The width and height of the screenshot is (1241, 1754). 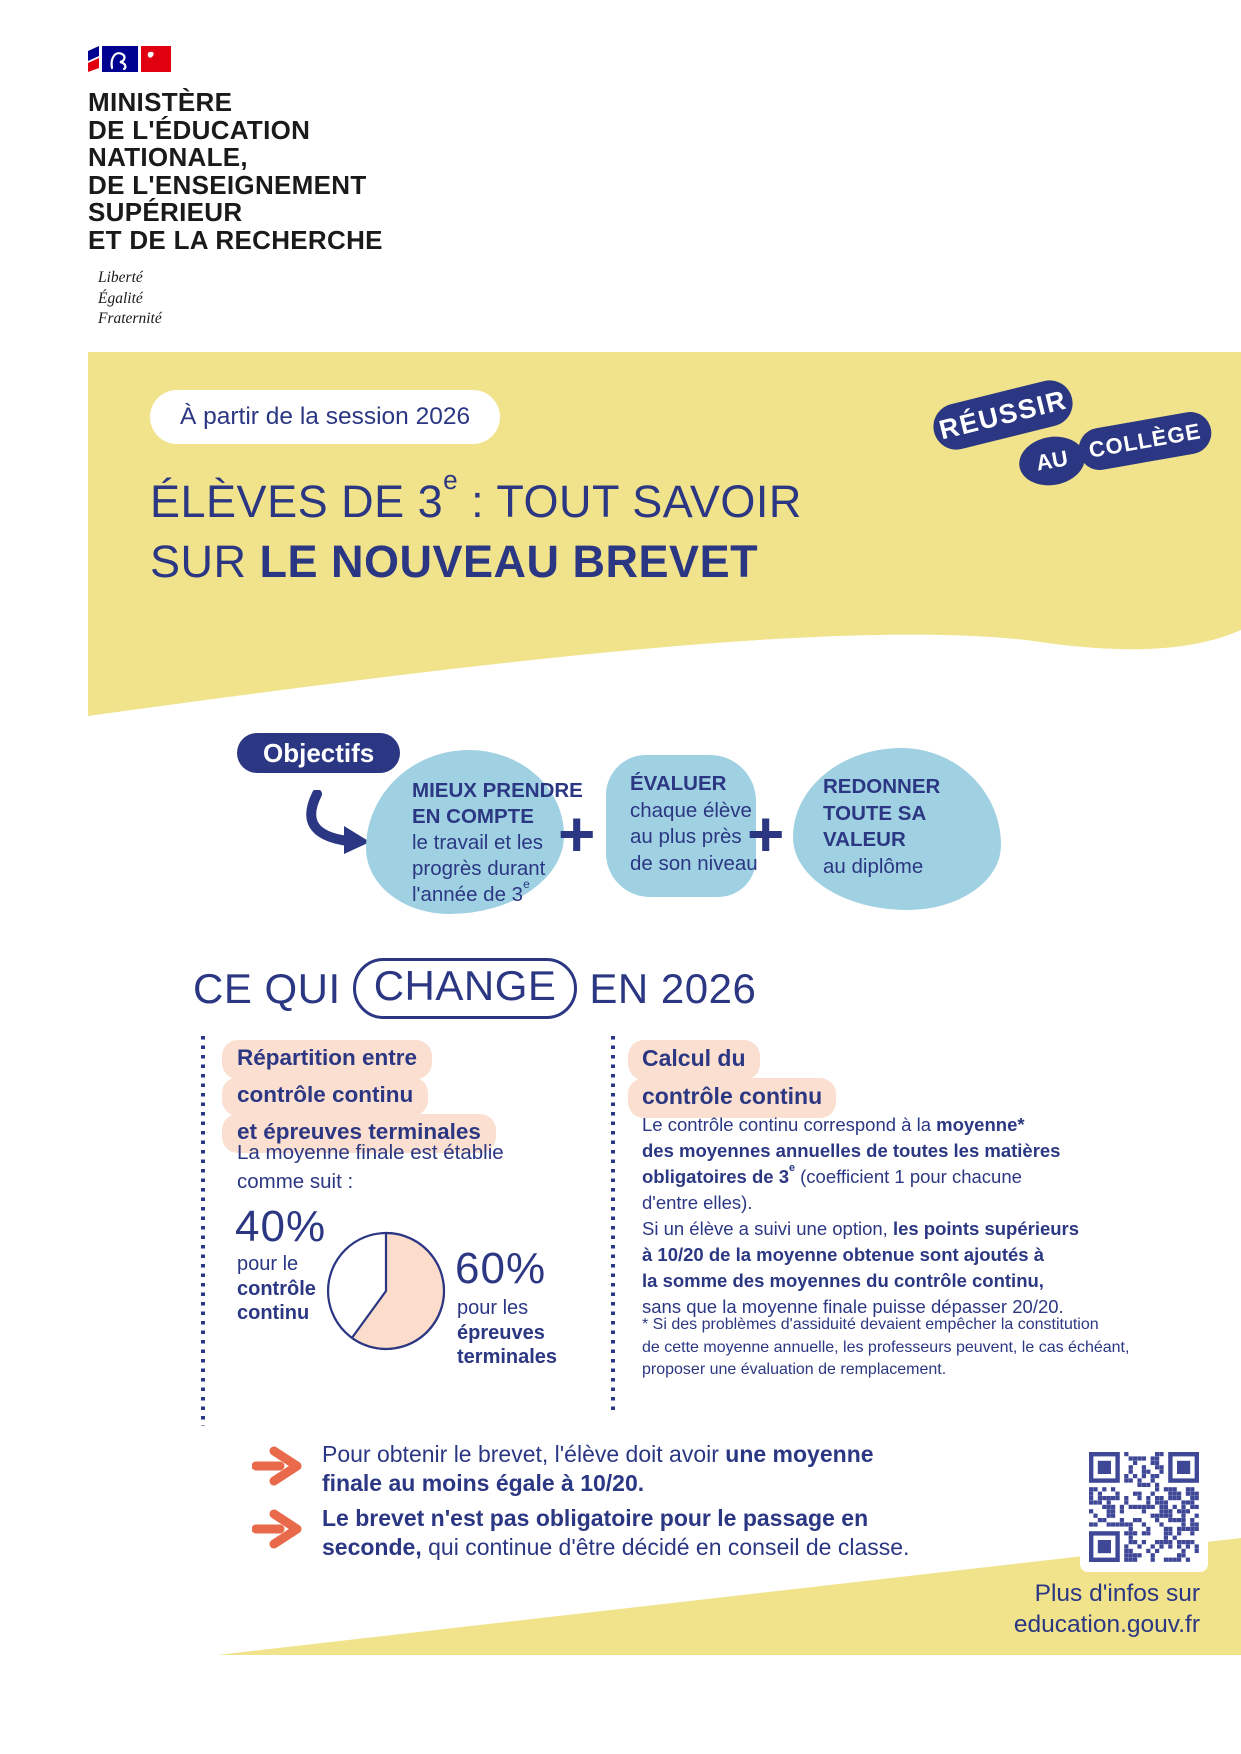 What do you see at coordinates (235, 239) in the screenshot?
I see `ministry-name-line: ET DE LA RECHERCHE` at bounding box center [235, 239].